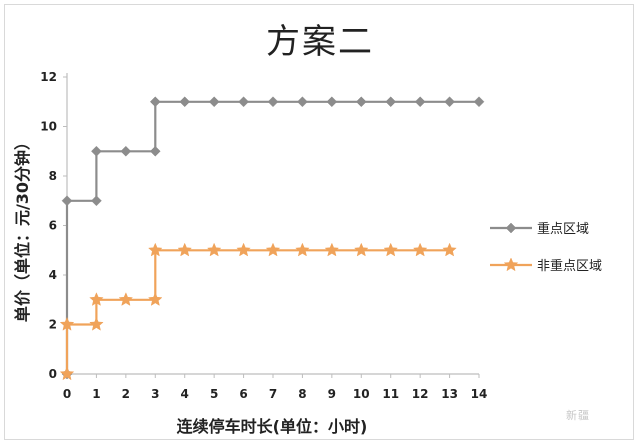 The height and width of the screenshot is (445, 640). I want to click on y-tick-label: 12, so click(48, 77).